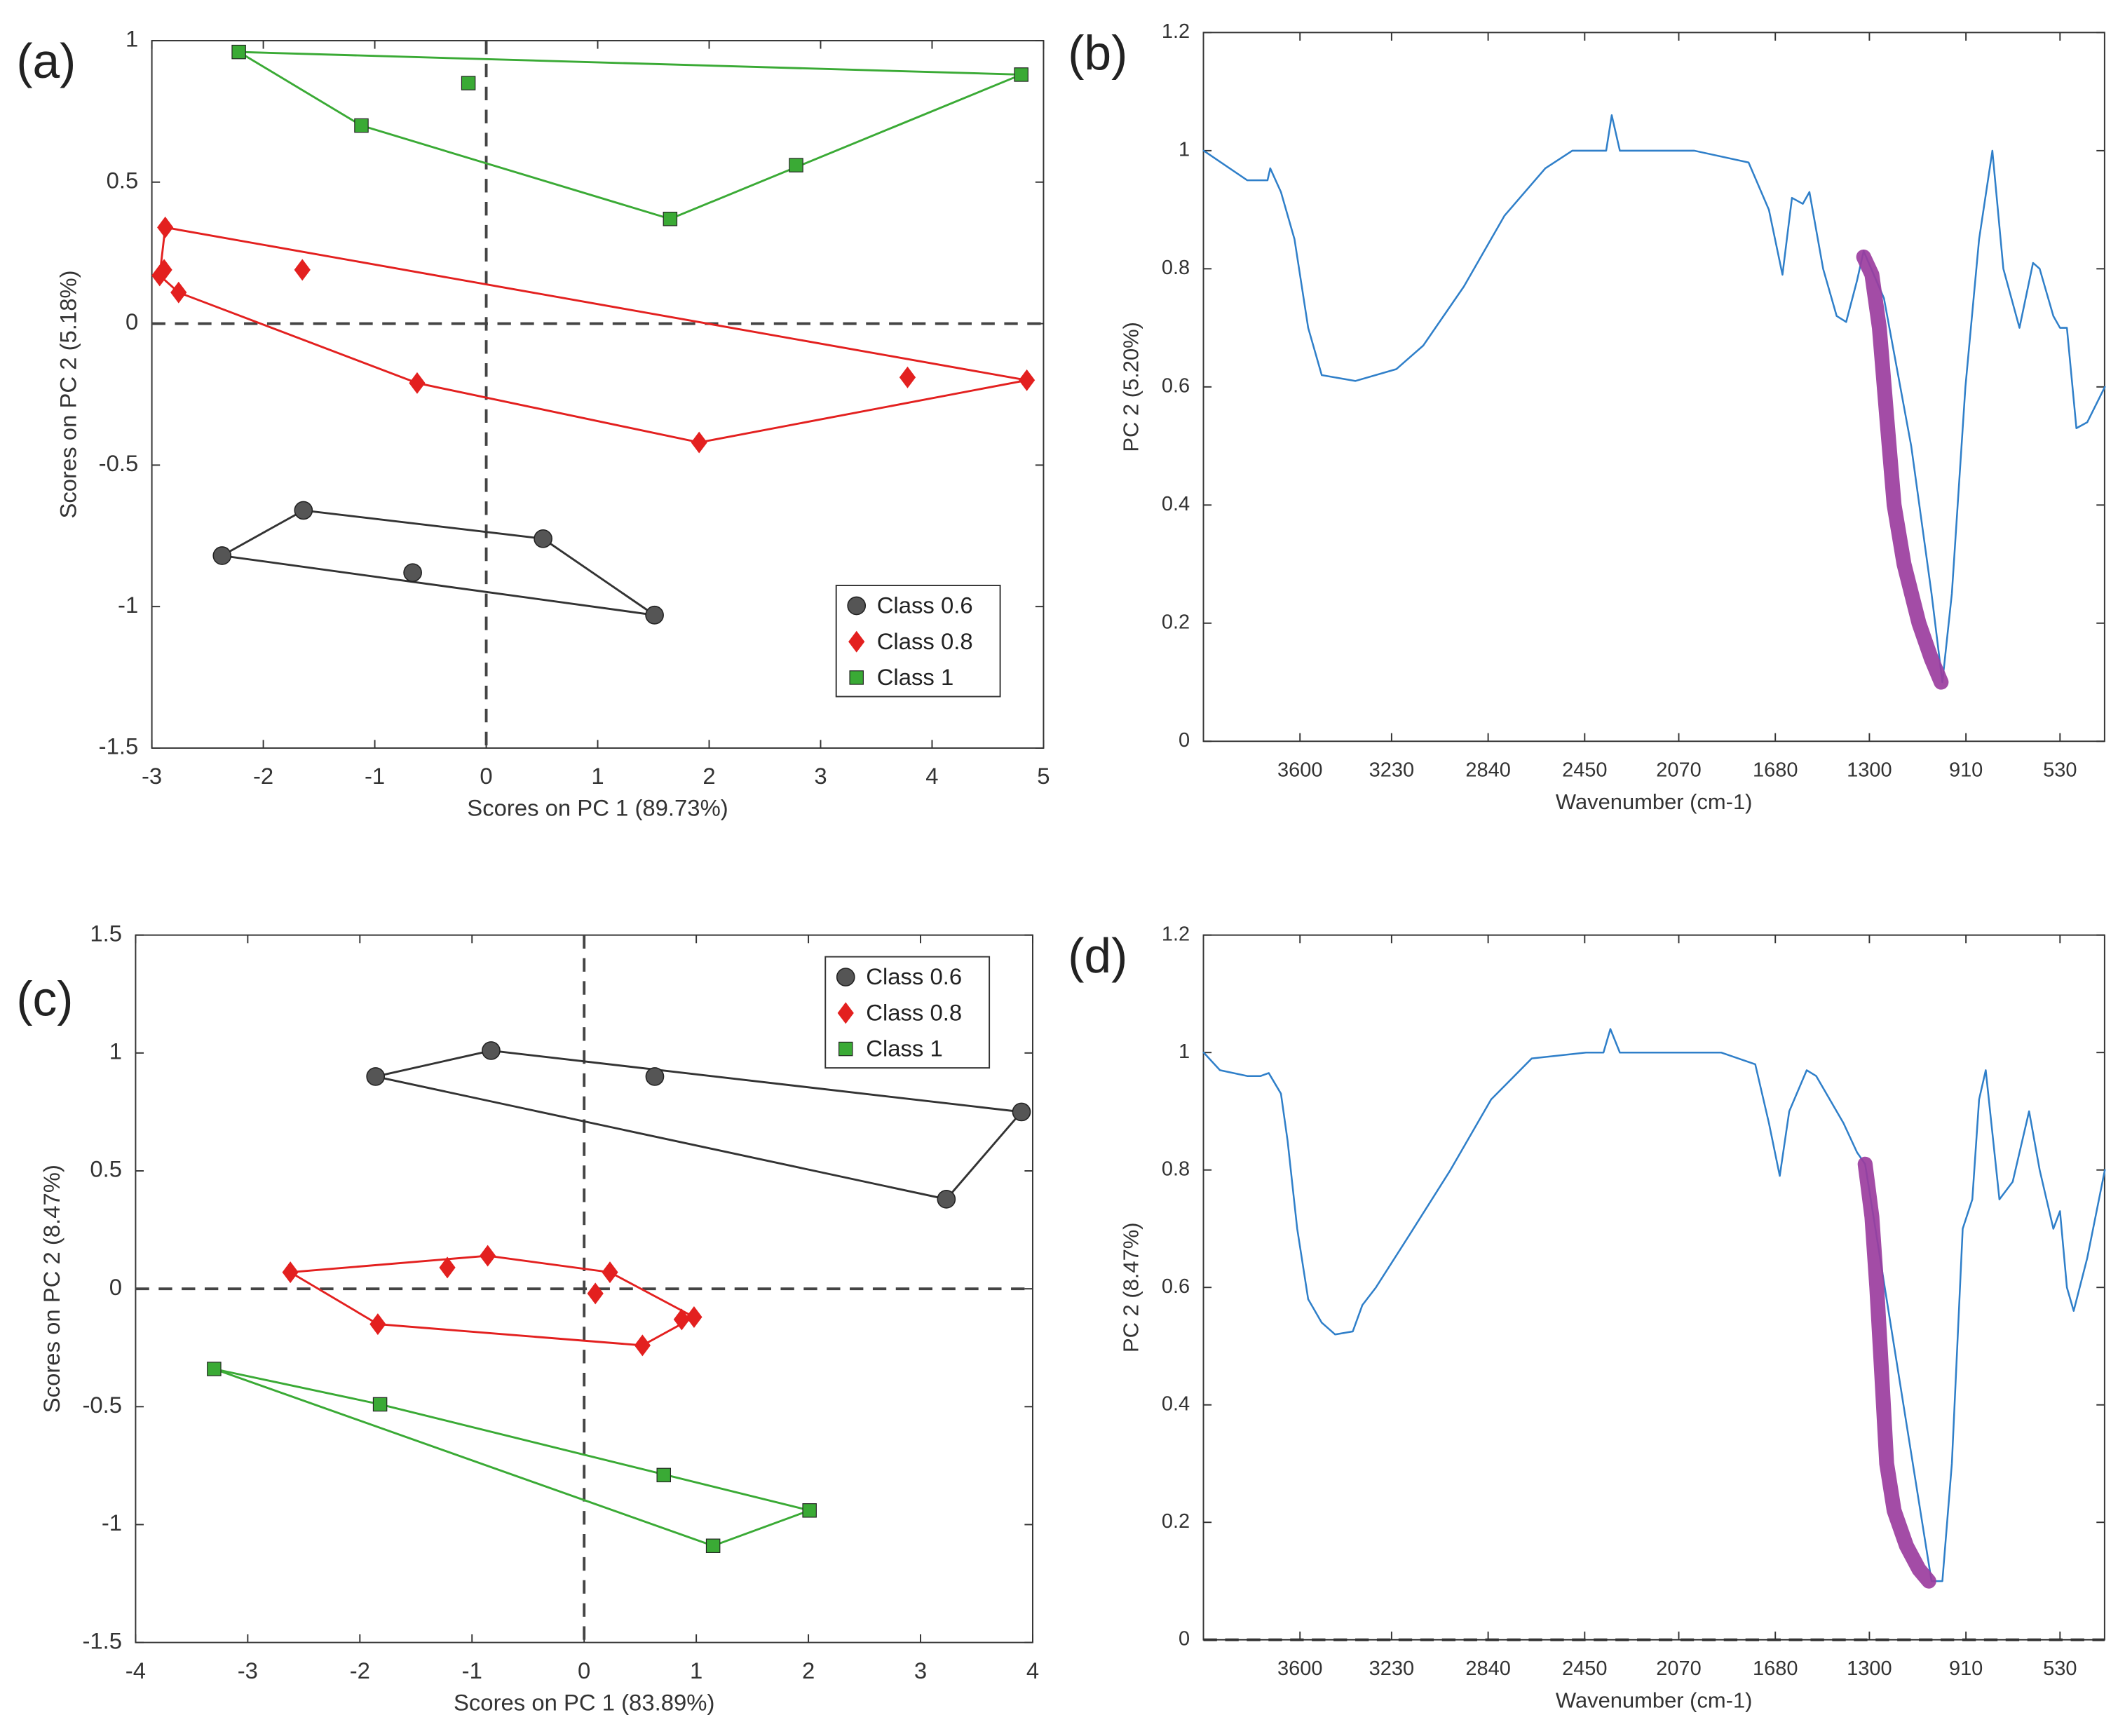 This screenshot has height=1736, width=2125. I want to click on x-tick-label: 5, so click(1043, 776).